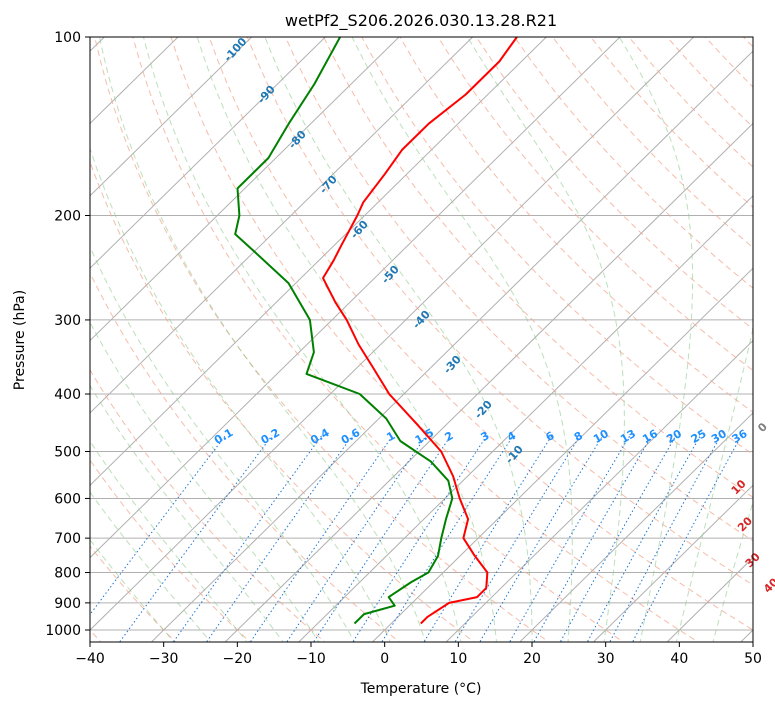 This screenshot has width=775, height=708. I want to click on x-tick-label: 30, so click(606, 659).